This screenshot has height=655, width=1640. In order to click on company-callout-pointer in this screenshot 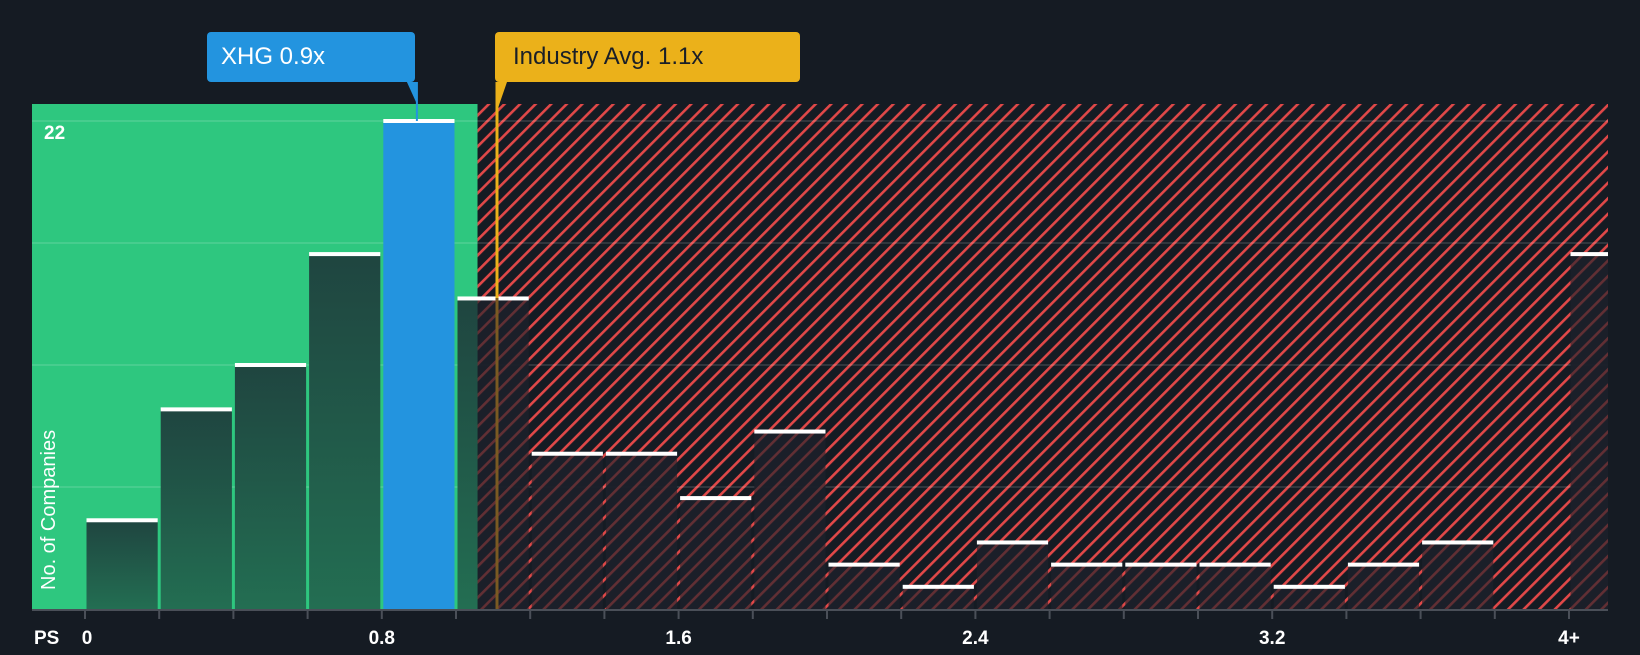, I will do `click(411, 93)`.